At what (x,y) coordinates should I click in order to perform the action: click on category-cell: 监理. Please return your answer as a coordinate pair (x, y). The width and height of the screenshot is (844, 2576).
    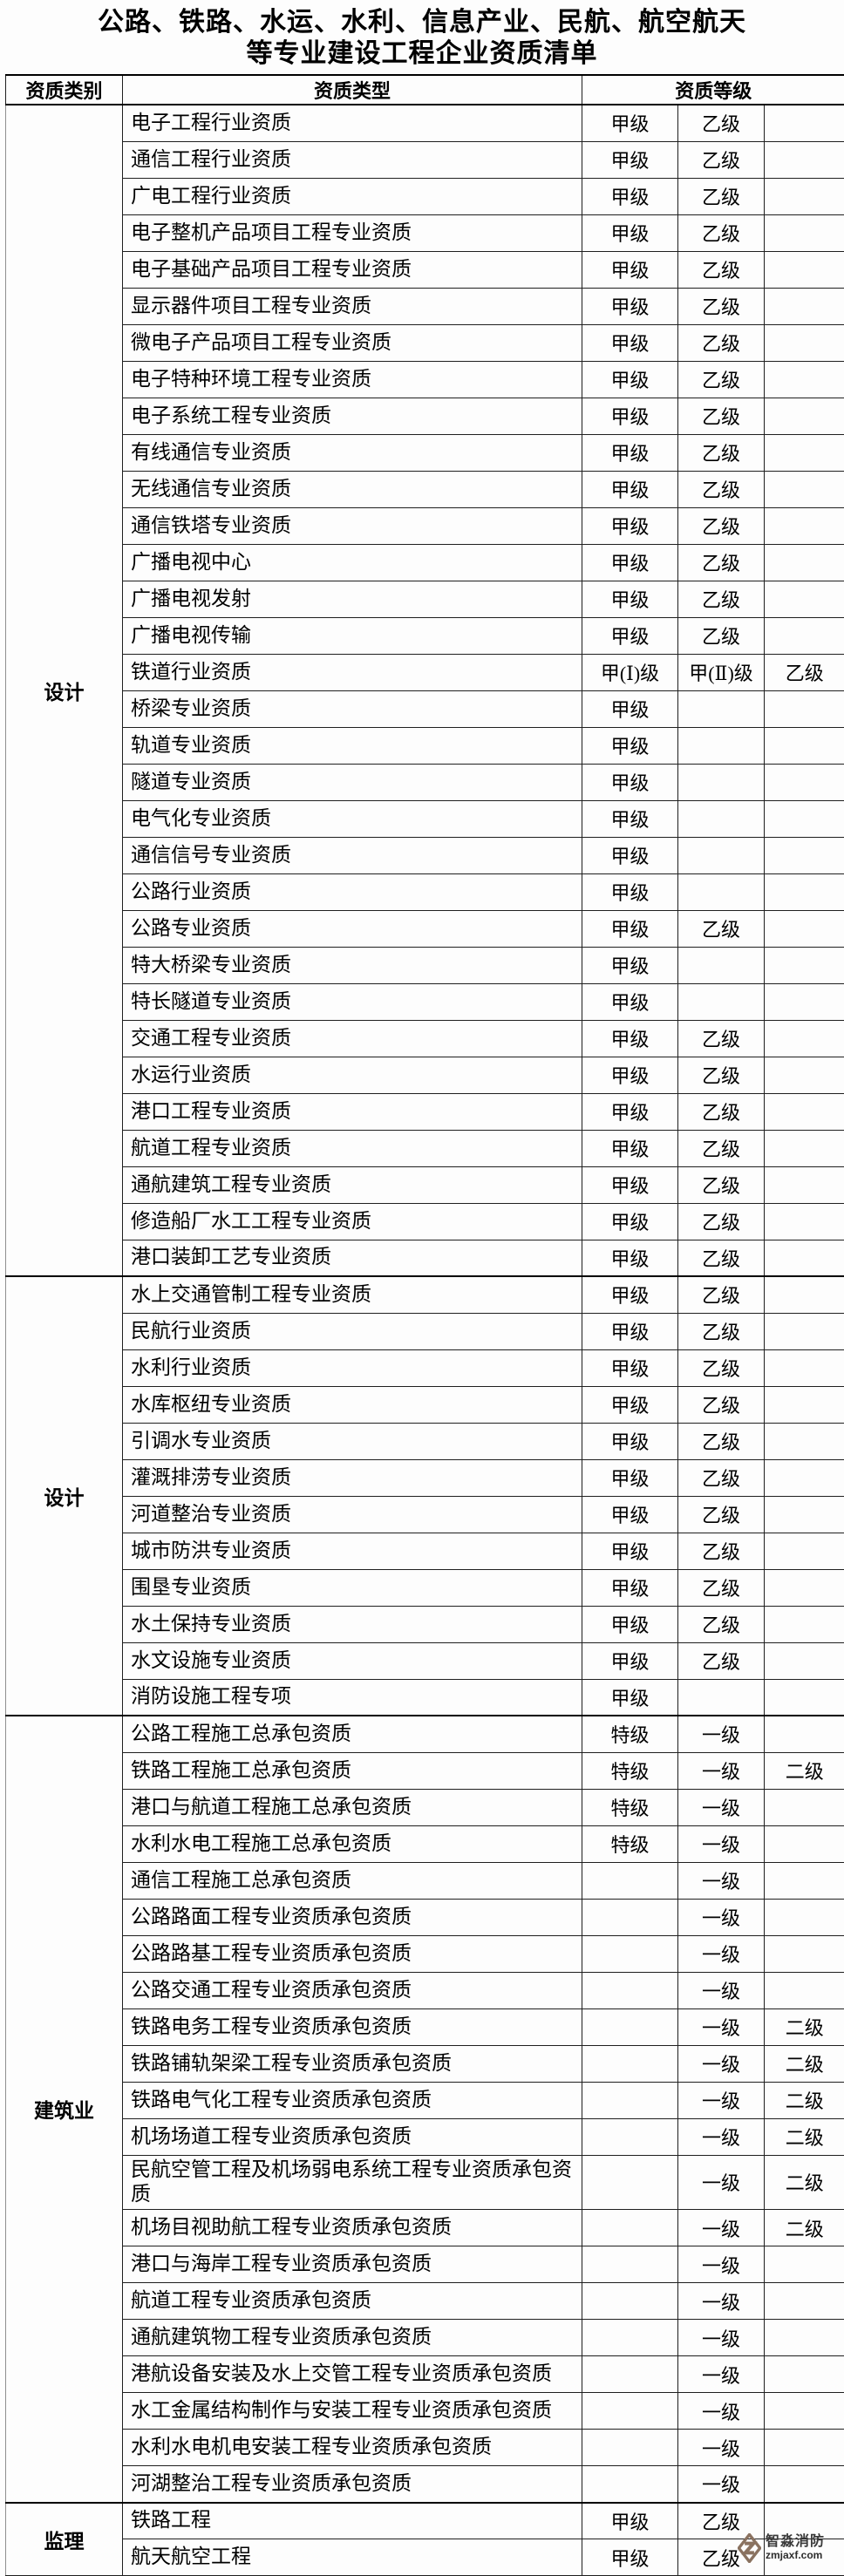
    Looking at the image, I should click on (64, 2539).